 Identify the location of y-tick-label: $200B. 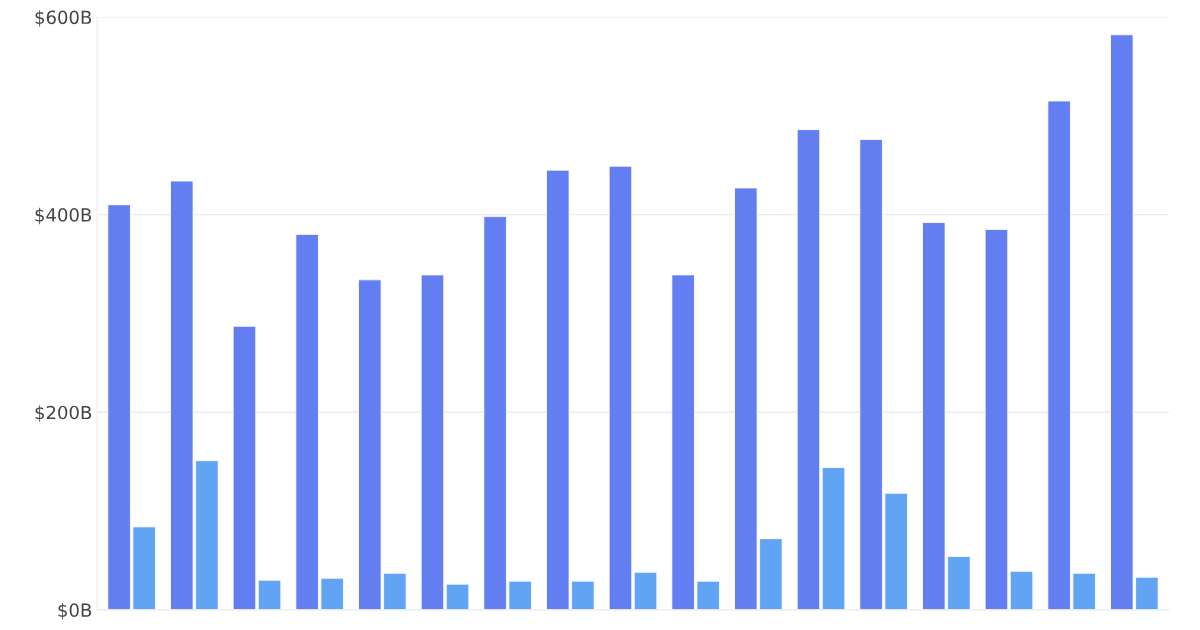
(63, 413).